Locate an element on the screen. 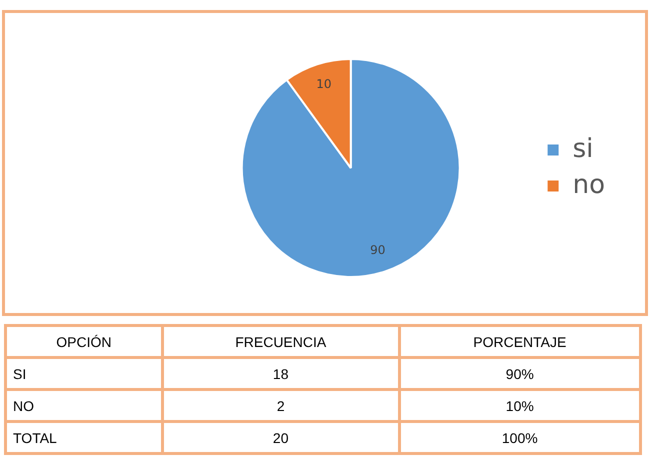  text: FRECUENCIA is located at coordinates (281, 342).